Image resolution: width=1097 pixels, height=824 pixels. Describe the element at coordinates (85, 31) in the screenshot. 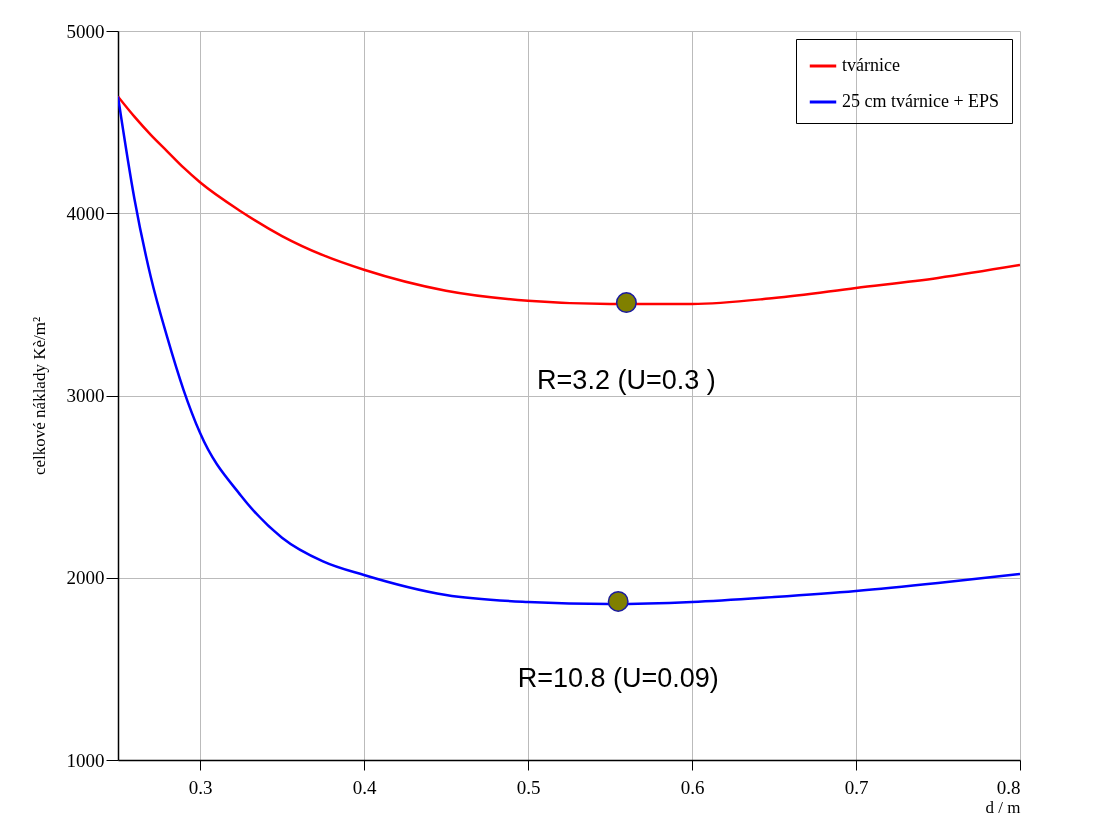

I see `y-tick-label: 5000` at that location.